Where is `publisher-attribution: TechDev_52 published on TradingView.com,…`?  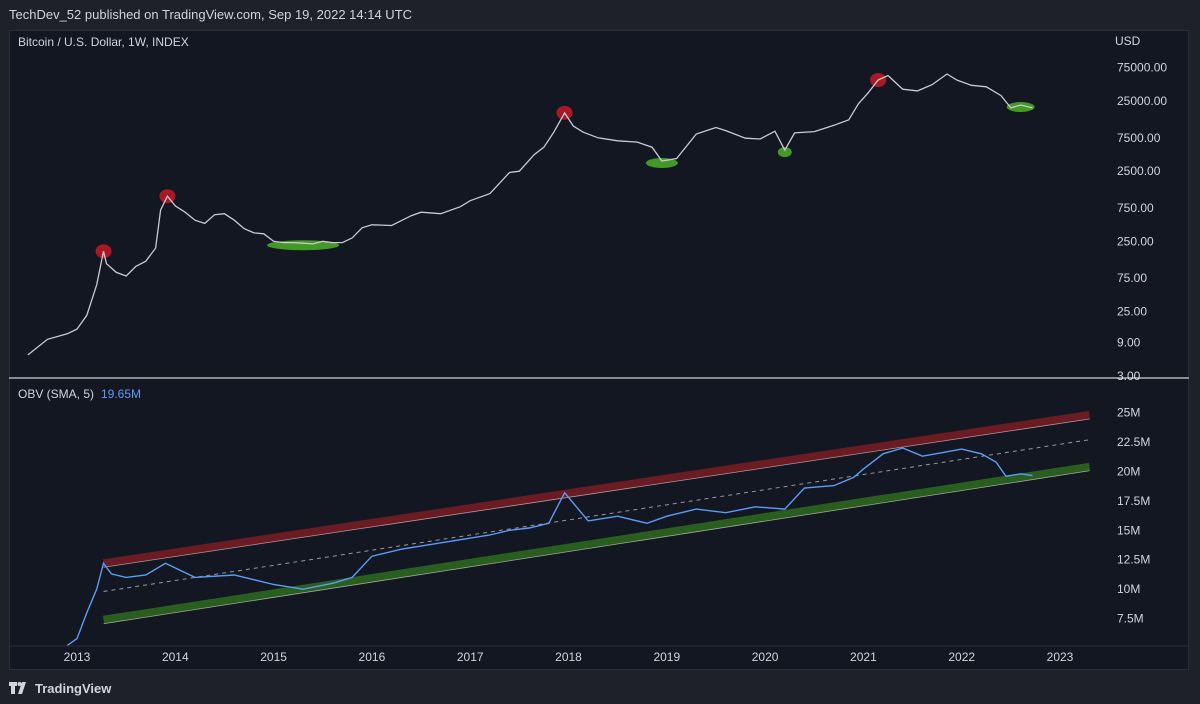
publisher-attribution: TechDev_52 published on TradingView.com,… is located at coordinates (211, 14).